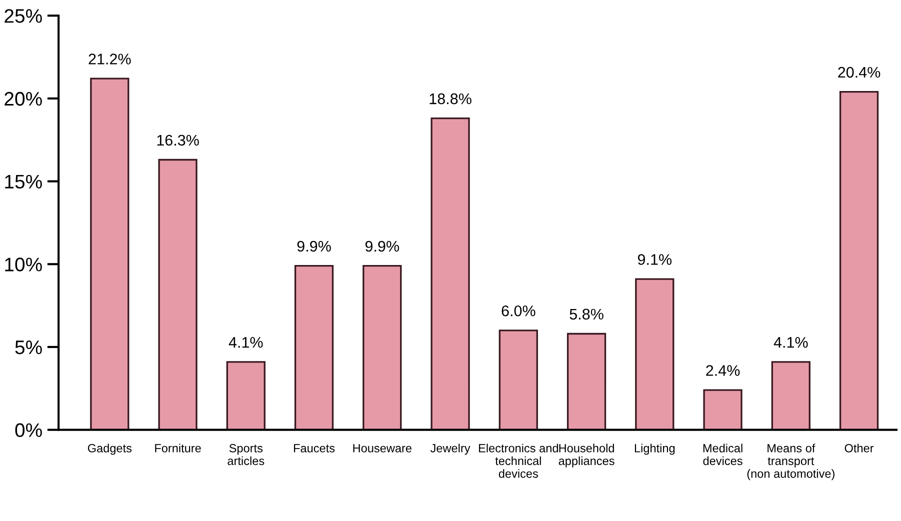  Describe the element at coordinates (655, 259) in the screenshot. I see `data-label: 9.1%` at that location.